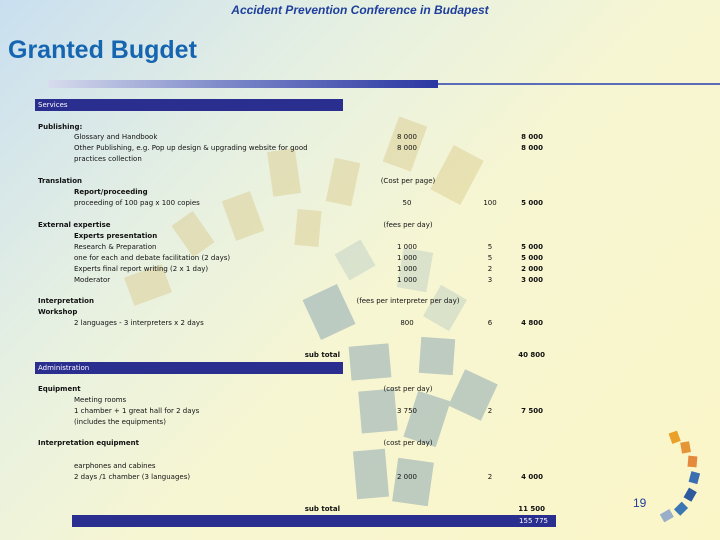  Describe the element at coordinates (60, 181) in the screenshot. I see `translation-label: Translation` at that location.